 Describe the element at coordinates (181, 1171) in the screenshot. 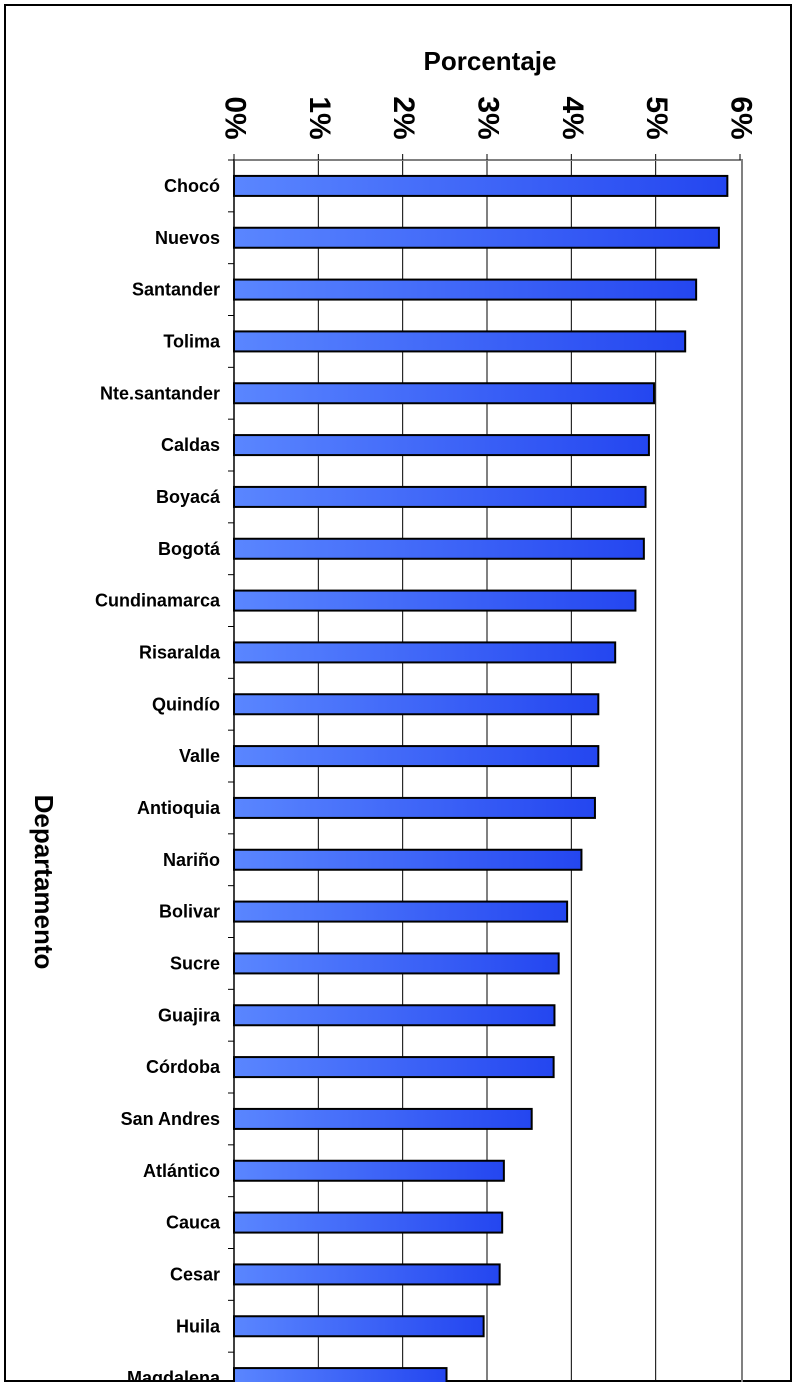

I see `category-label: Atlántico` at that location.